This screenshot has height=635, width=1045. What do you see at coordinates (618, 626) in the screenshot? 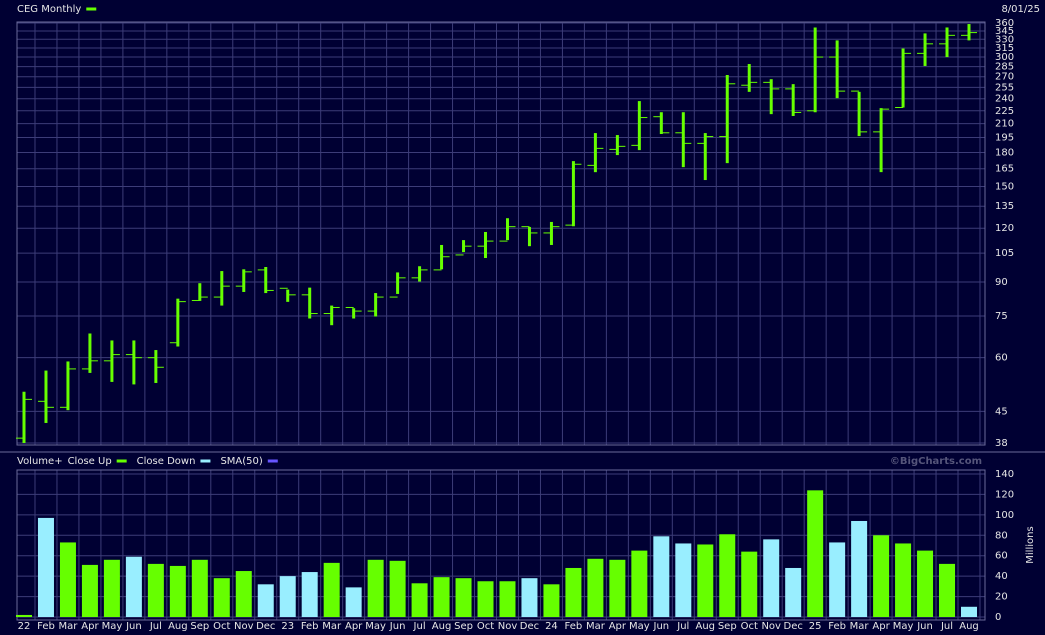
I see `x-tick-label: Apr` at bounding box center [618, 626].